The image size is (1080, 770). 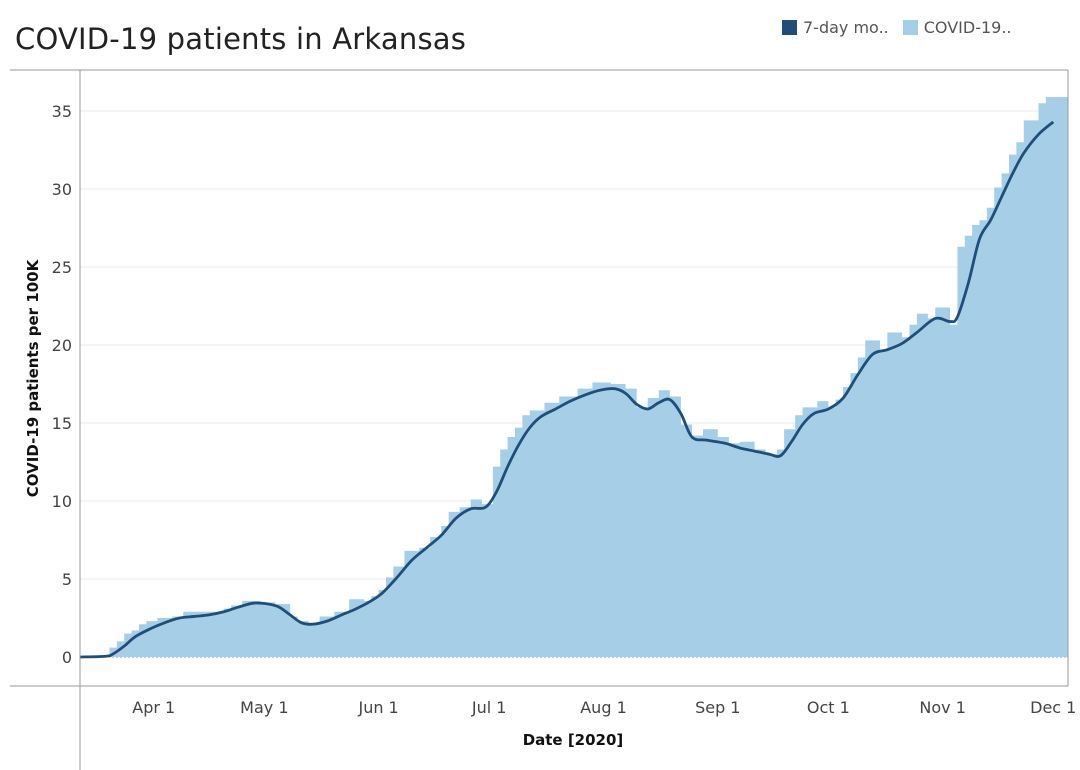 What do you see at coordinates (967, 27) in the screenshot?
I see `legend-label-patients: COVID-19..` at bounding box center [967, 27].